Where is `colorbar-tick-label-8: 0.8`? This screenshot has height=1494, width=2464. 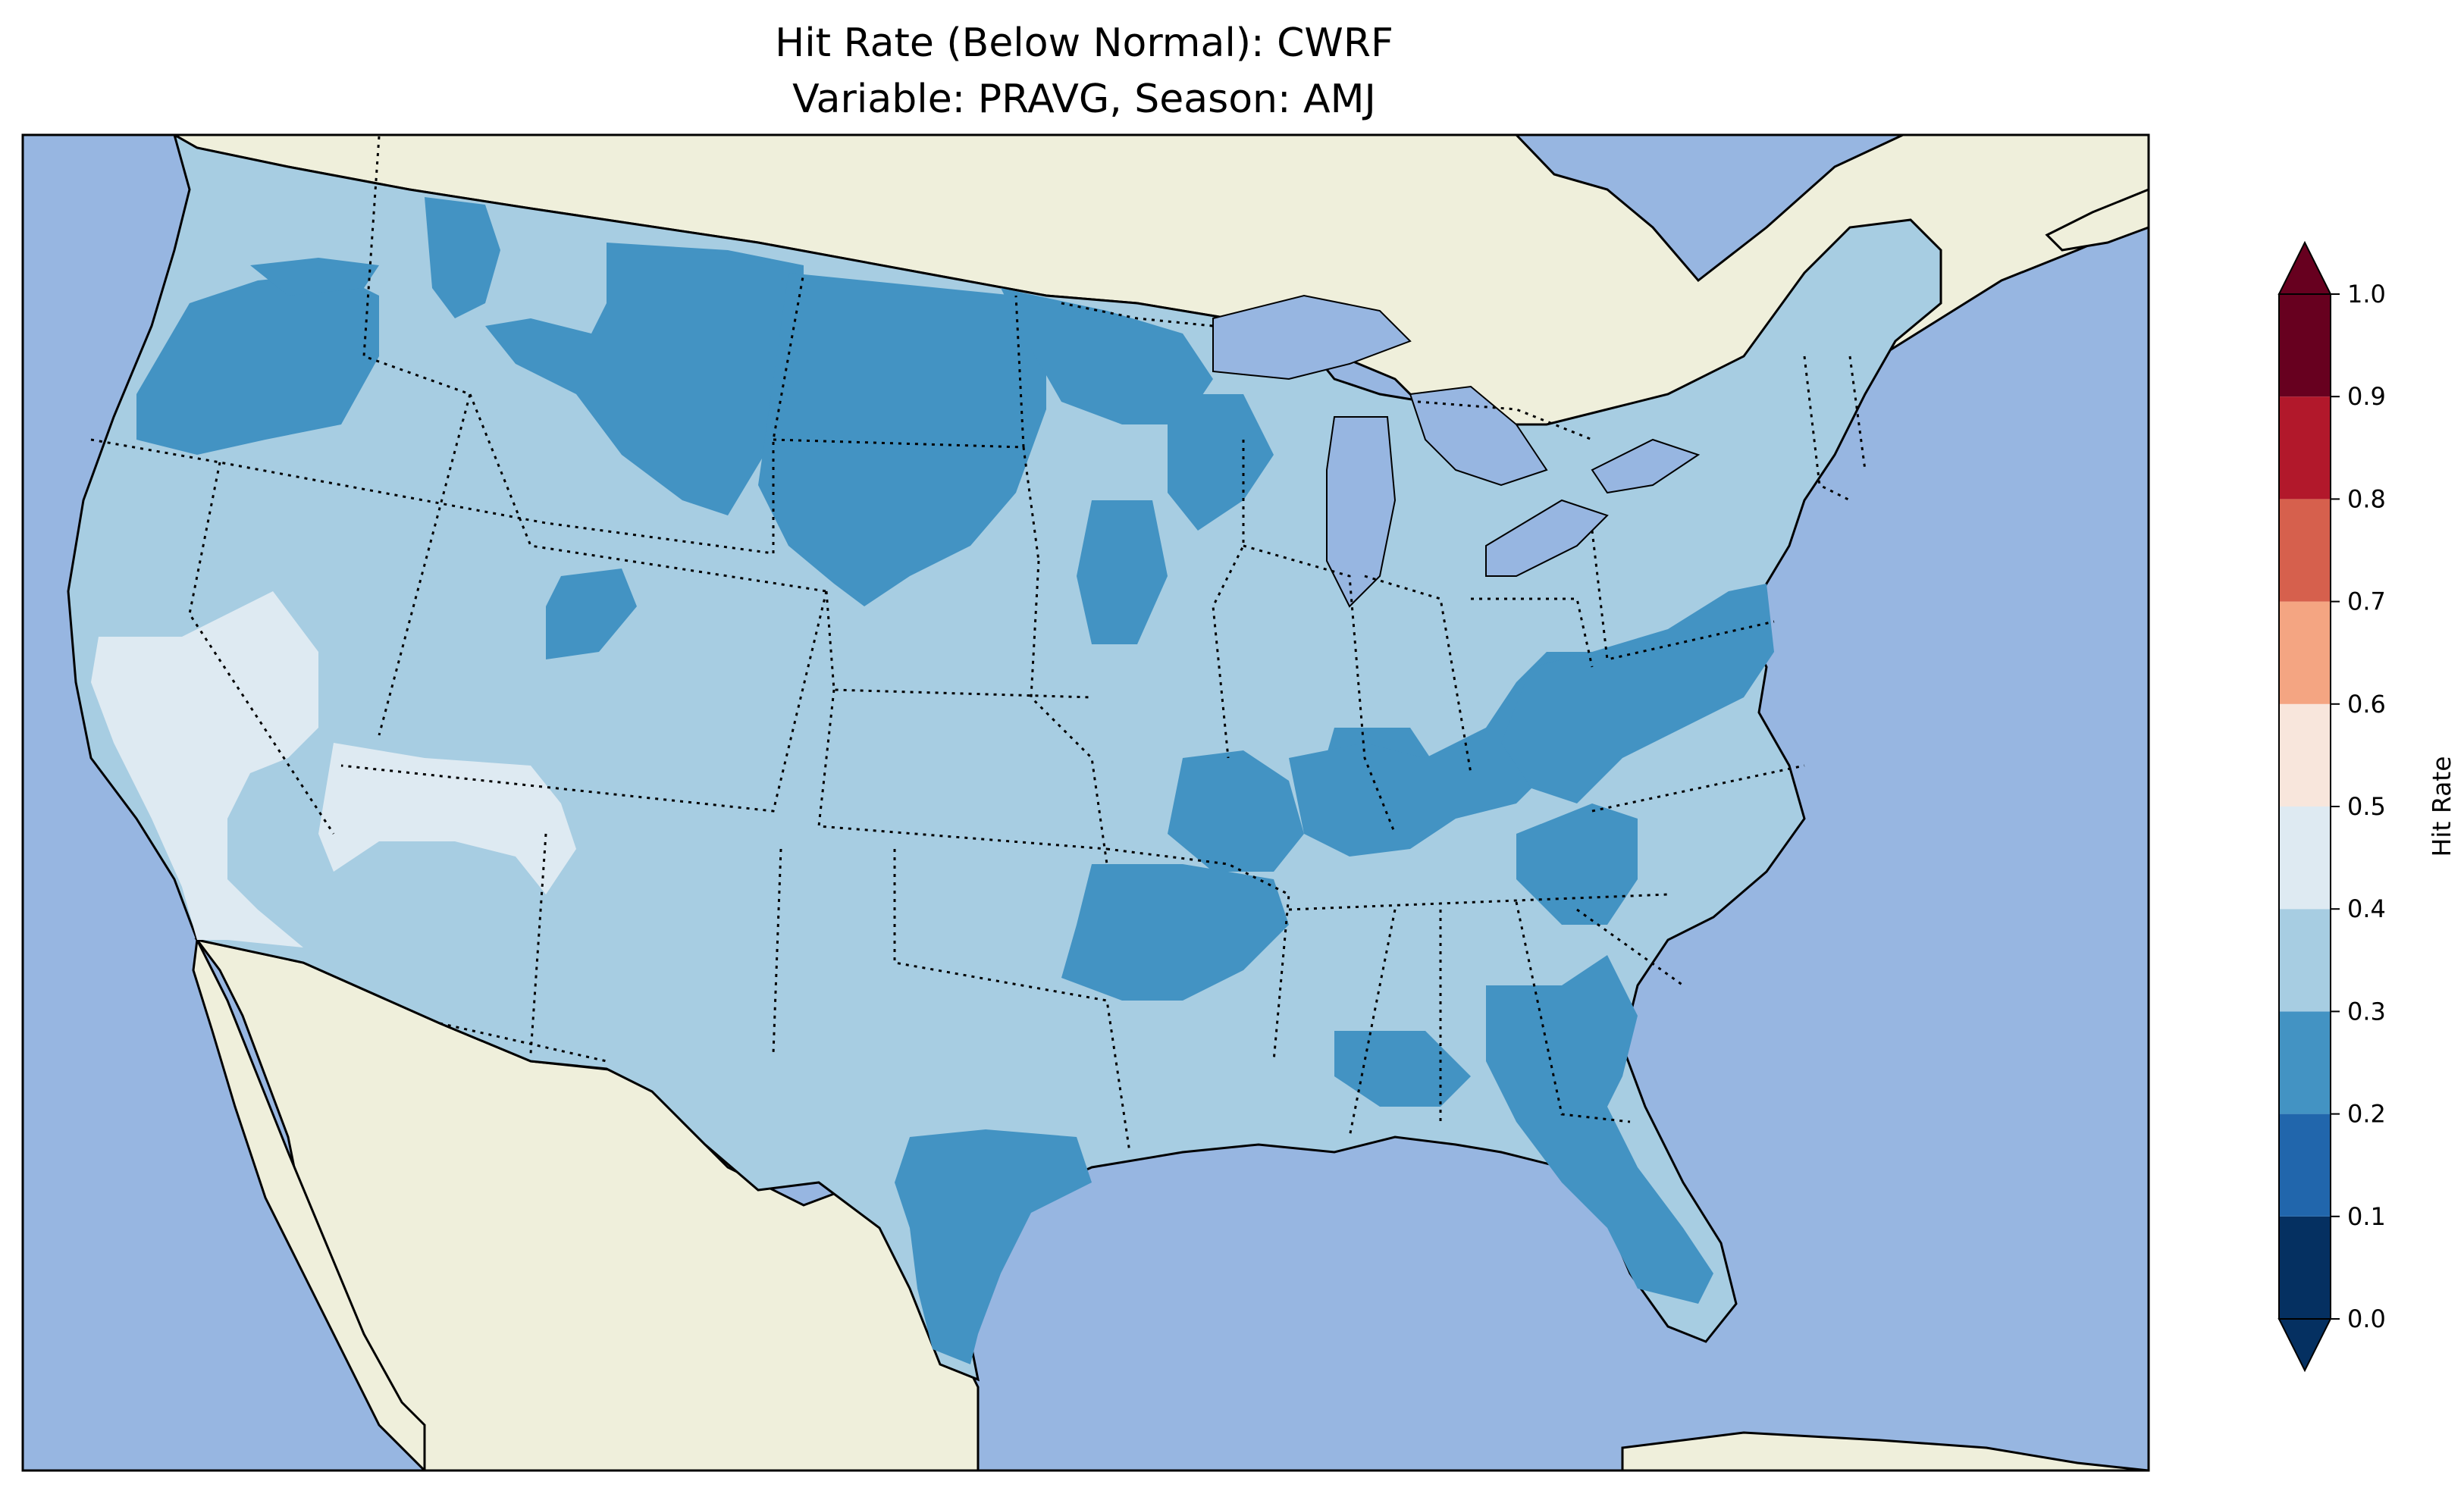
colorbar-tick-label-8: 0.8 is located at coordinates (2367, 498).